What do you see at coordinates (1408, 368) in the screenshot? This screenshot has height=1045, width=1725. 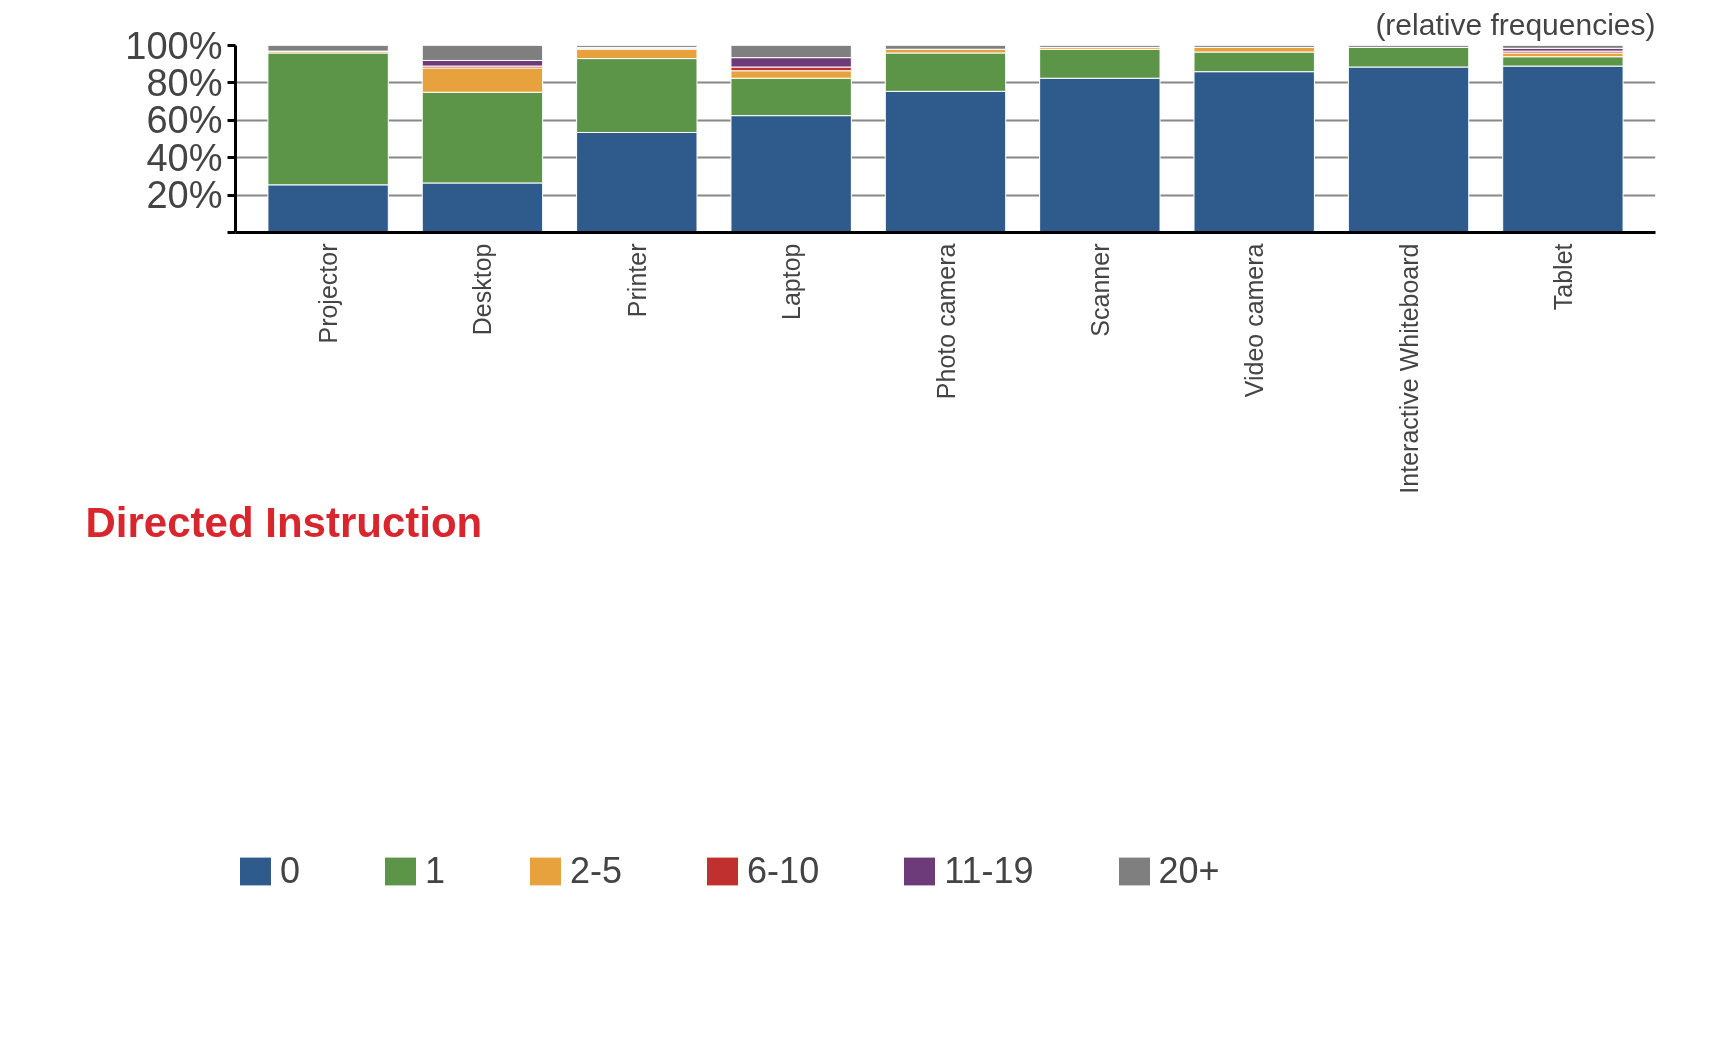 I see `x-tick-label: Interactive Whiteboard` at bounding box center [1408, 368].